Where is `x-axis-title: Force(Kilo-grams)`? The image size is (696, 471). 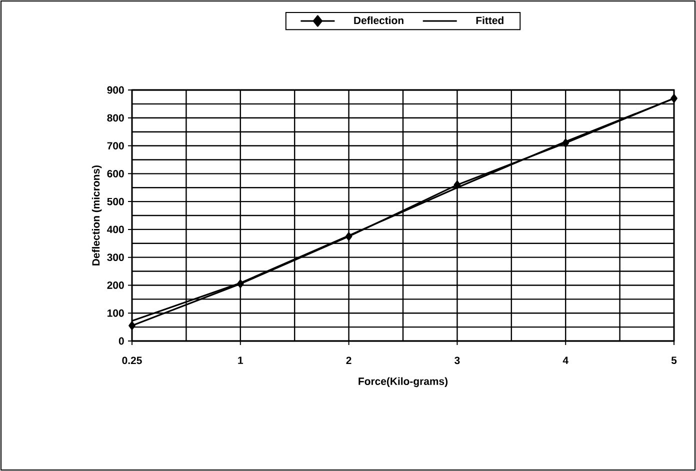
x-axis-title: Force(Kilo-grams) is located at coordinates (403, 382).